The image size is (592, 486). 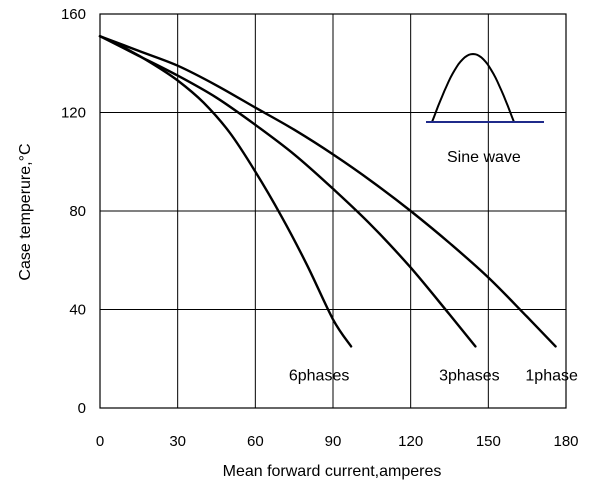 What do you see at coordinates (77, 211) in the screenshot?
I see `y-tick-label: 80` at bounding box center [77, 211].